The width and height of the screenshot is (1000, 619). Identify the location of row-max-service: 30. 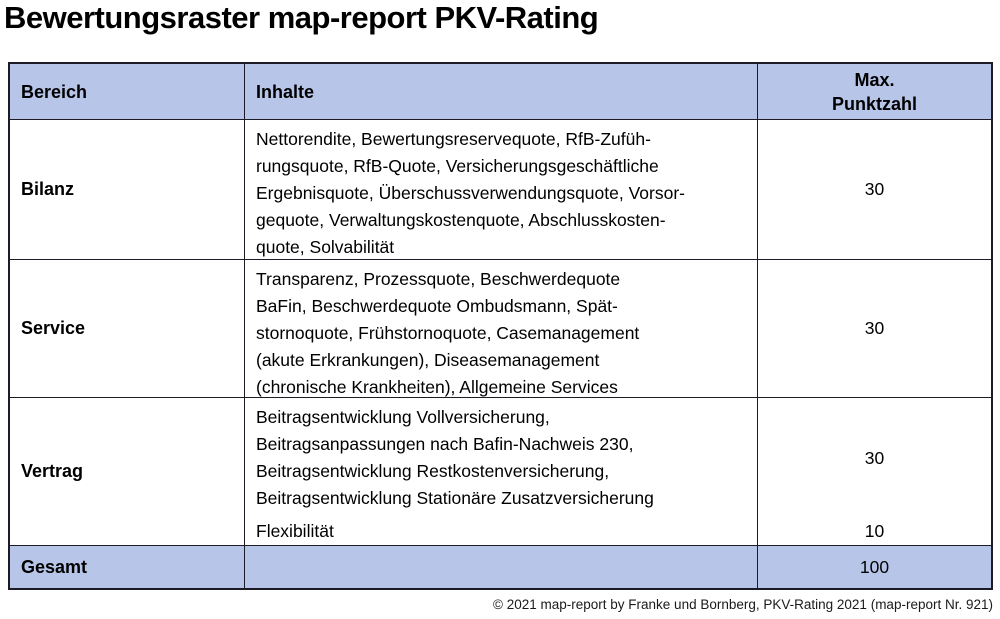
(874, 328).